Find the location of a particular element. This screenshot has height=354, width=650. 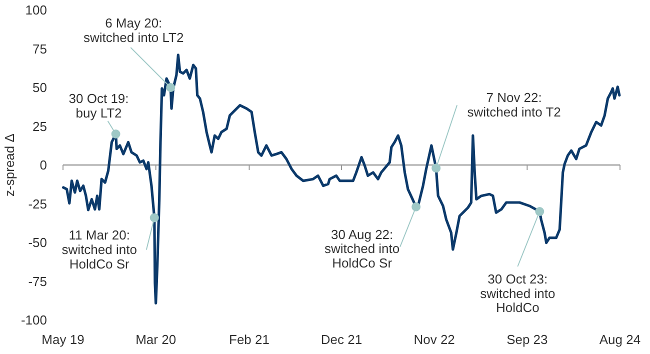

y-tick-label: 75 is located at coordinates (39, 48).